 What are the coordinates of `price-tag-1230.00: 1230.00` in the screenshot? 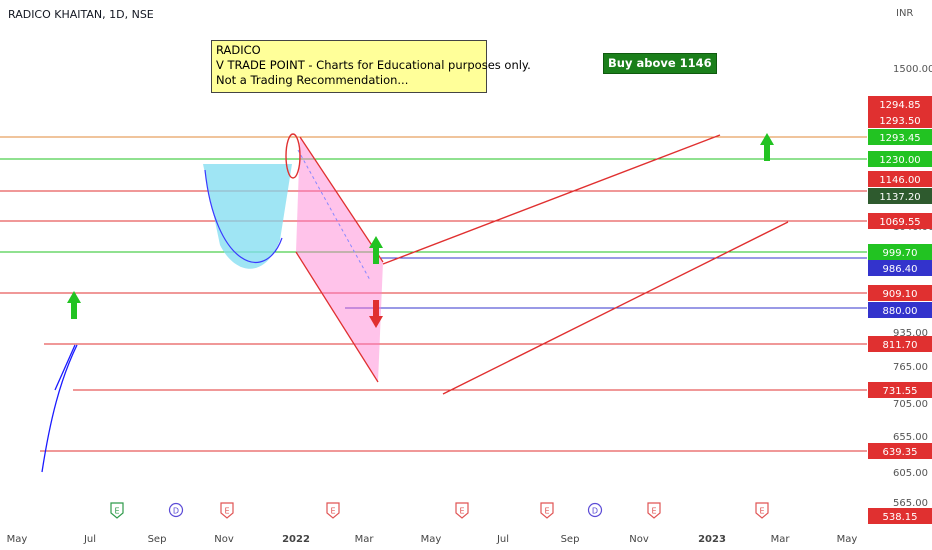 It's located at (899, 160).